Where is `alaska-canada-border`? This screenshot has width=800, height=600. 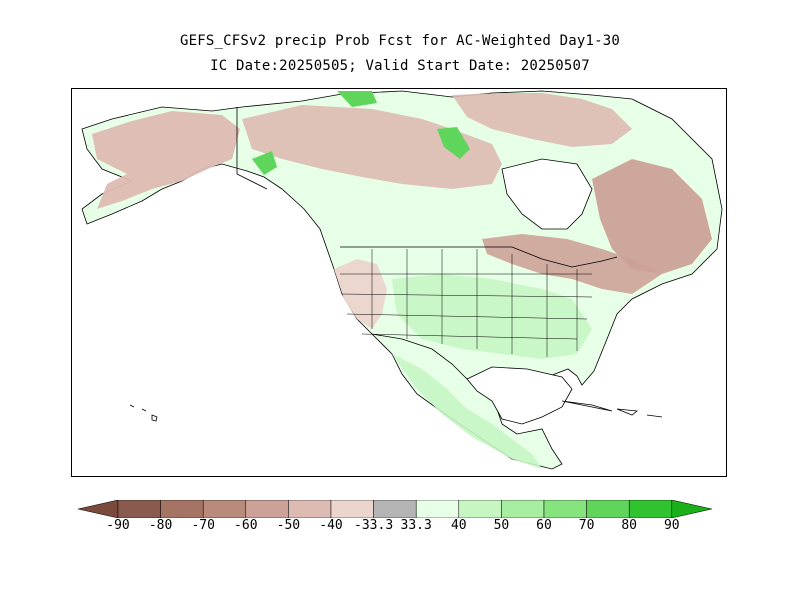 alaska-canada-border is located at coordinates (252, 148).